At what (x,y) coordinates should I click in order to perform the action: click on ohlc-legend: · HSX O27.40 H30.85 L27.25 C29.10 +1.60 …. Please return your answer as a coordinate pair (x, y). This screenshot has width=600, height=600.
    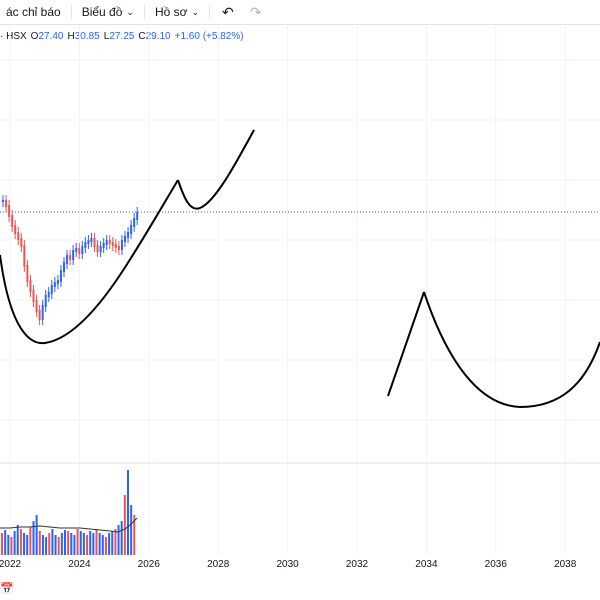
    Looking at the image, I should click on (122, 36).